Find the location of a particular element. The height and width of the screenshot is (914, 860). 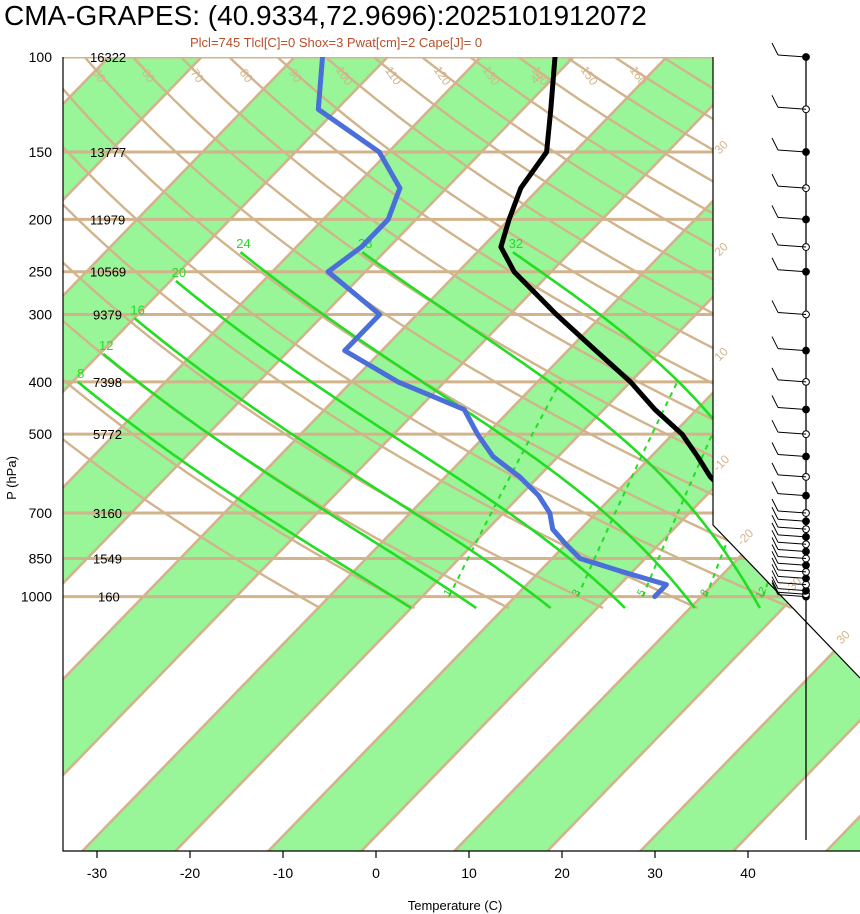

moist-adiabat-label: 8 is located at coordinates (80, 373).